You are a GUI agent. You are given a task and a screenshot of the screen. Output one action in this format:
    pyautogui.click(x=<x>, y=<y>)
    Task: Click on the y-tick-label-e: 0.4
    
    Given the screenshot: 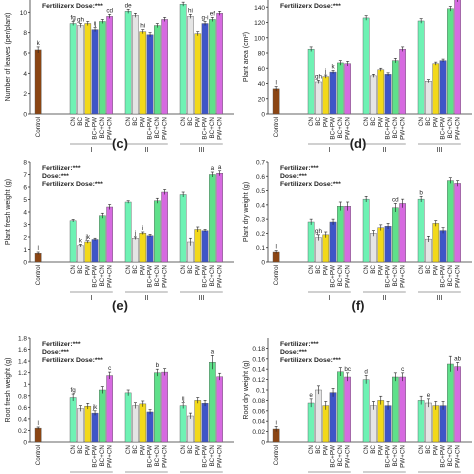 What is the action you would take?
    pyautogui.click(x=22, y=419)
    